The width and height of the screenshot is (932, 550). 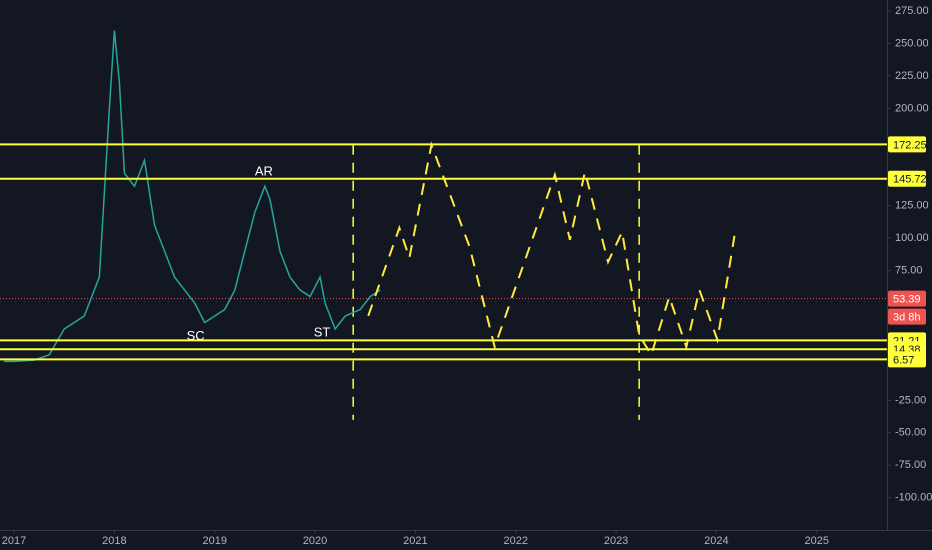 I want to click on level-label: 6.57, so click(x=903, y=360).